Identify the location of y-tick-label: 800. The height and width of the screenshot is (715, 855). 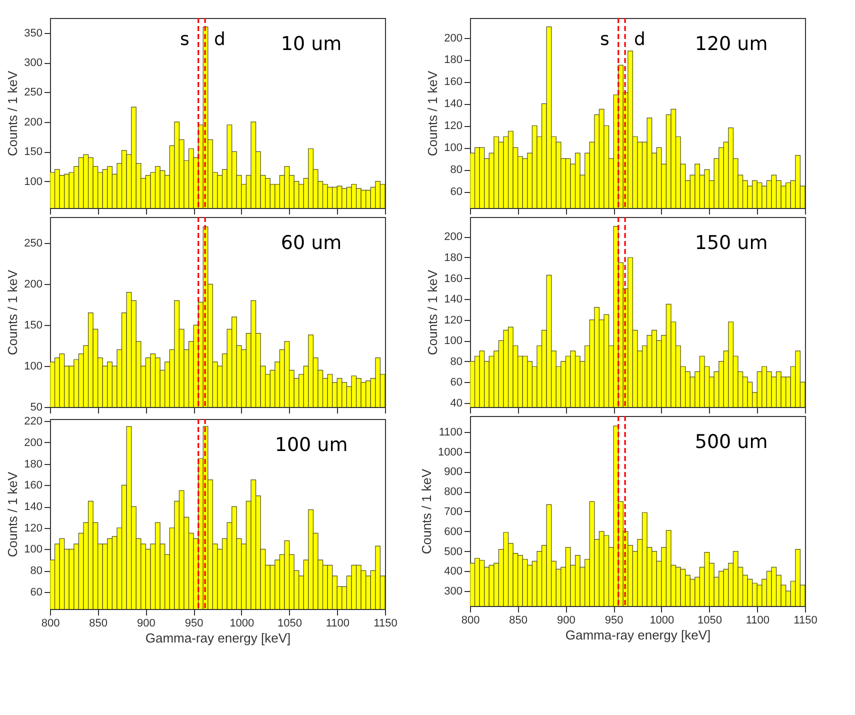
(453, 492).